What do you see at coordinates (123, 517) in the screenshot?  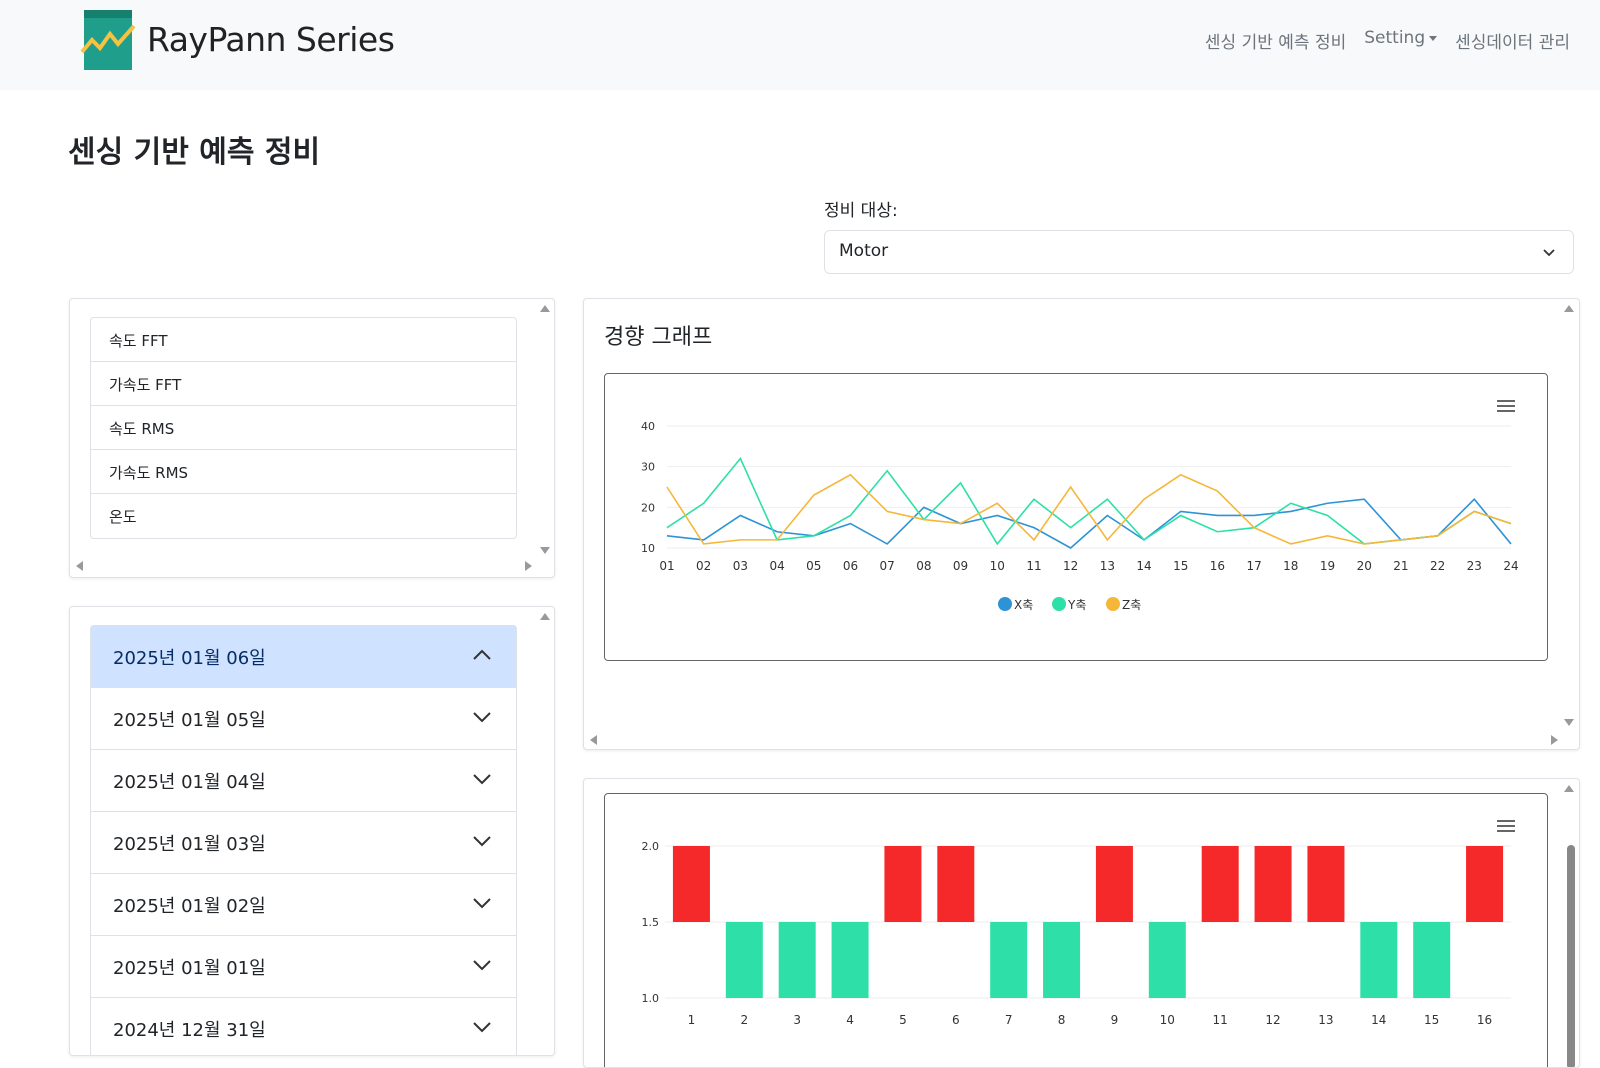 I see `metric-item: 온도` at bounding box center [123, 517].